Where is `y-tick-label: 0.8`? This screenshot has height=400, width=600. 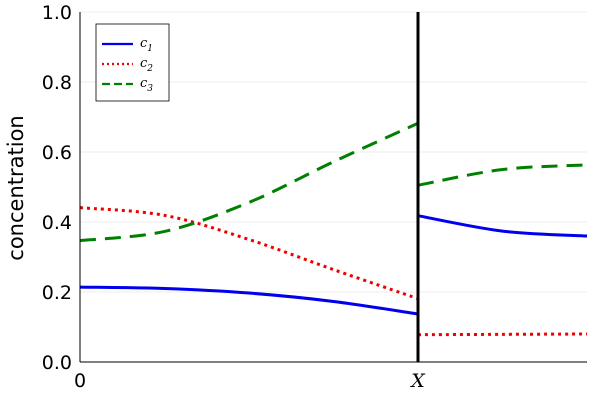
y-tick-label: 0.8 is located at coordinates (57, 83).